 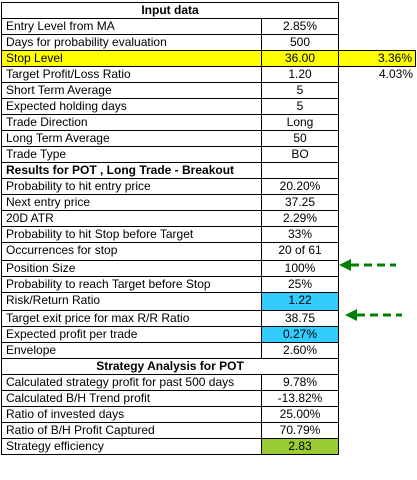 I want to click on row-value: 9.78%, so click(x=300, y=383).